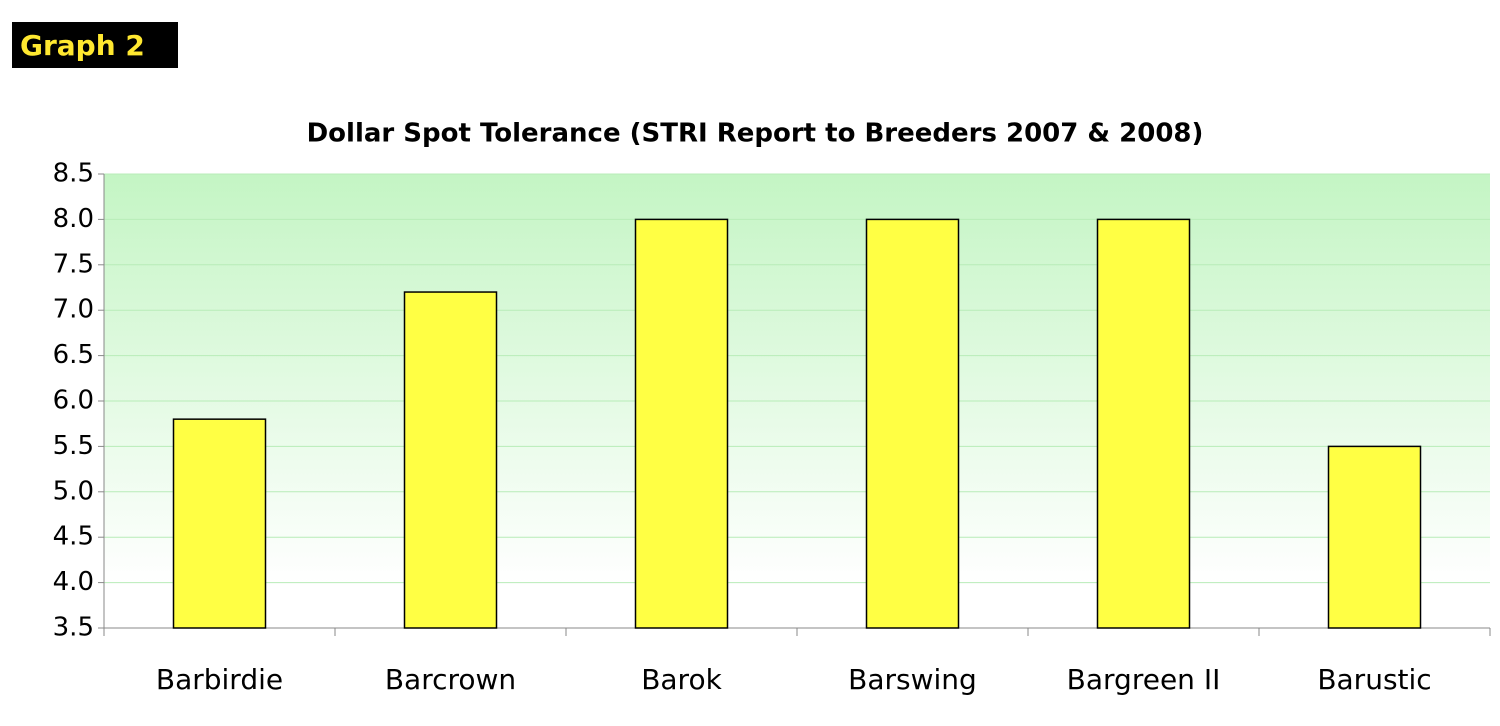 This screenshot has height=726, width=1500. Describe the element at coordinates (73, 582) in the screenshot. I see `y-tick-label: 4.0` at that location.